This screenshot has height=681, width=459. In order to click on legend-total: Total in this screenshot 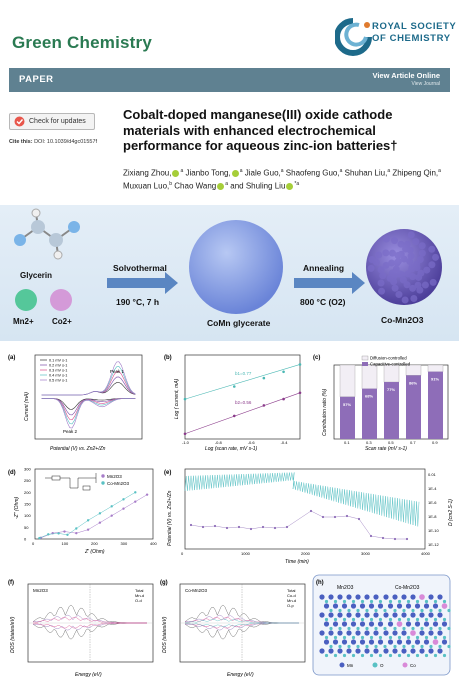, I will do `click(139, 590)`.